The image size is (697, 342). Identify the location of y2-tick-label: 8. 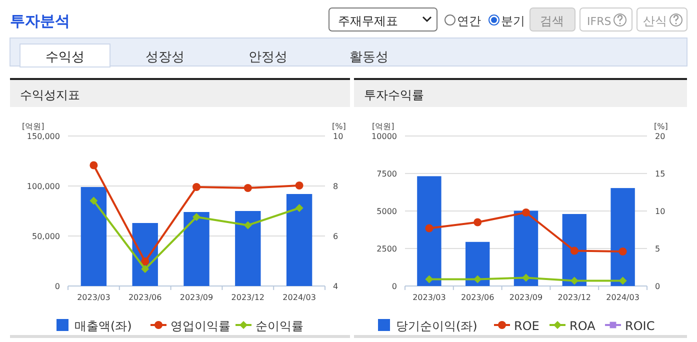
(335, 186).